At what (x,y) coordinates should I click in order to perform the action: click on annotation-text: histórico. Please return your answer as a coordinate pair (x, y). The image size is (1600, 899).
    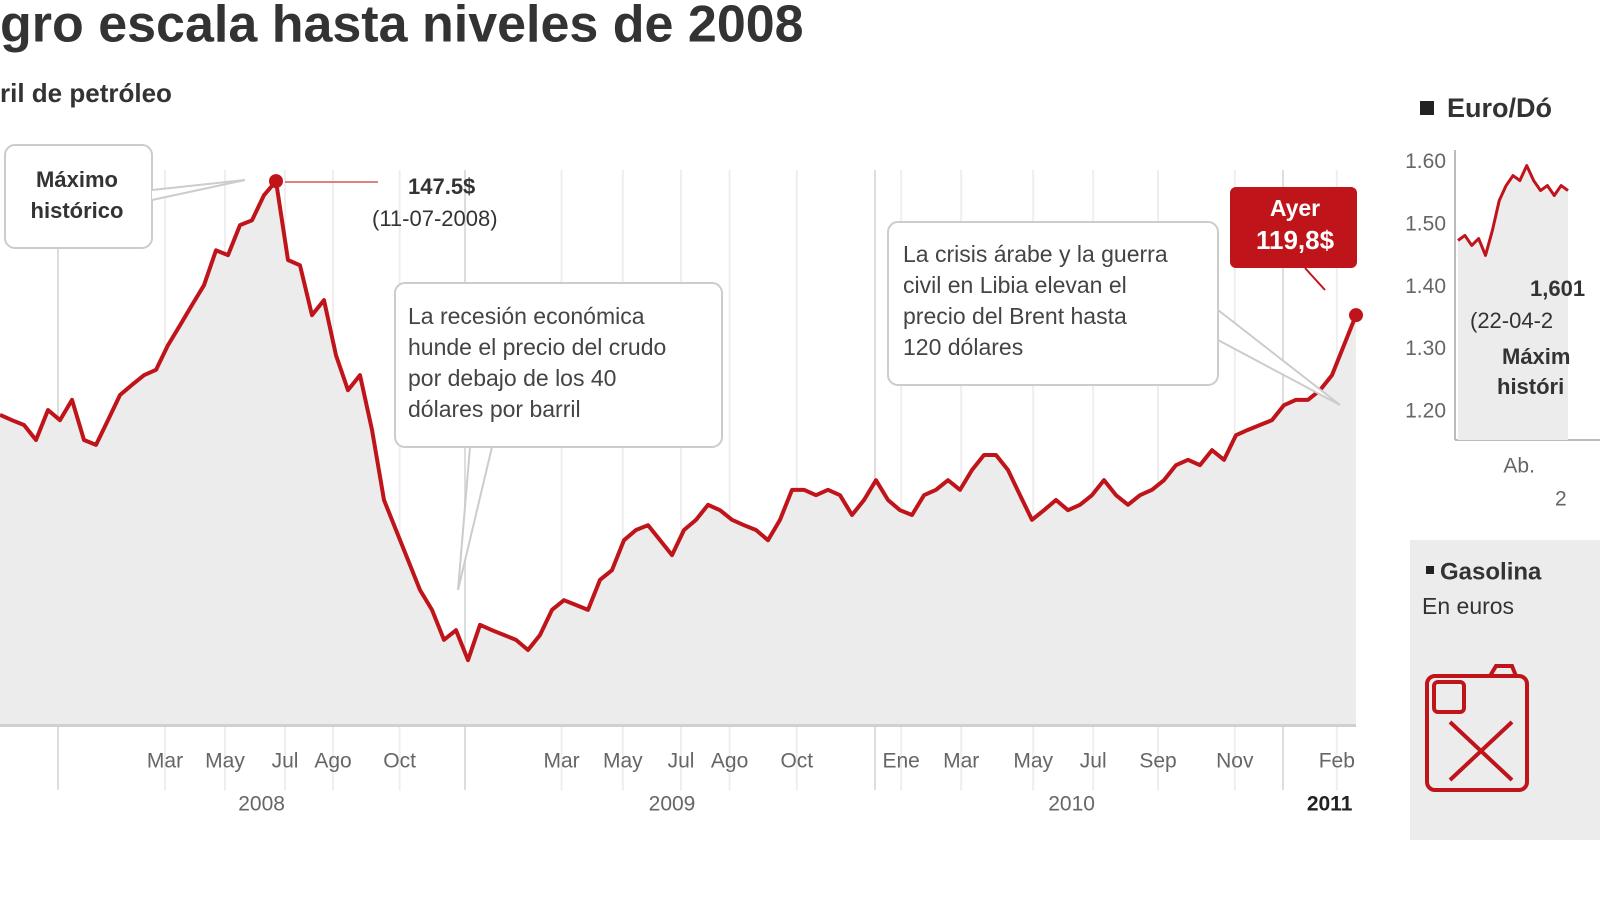
    Looking at the image, I should click on (77, 210).